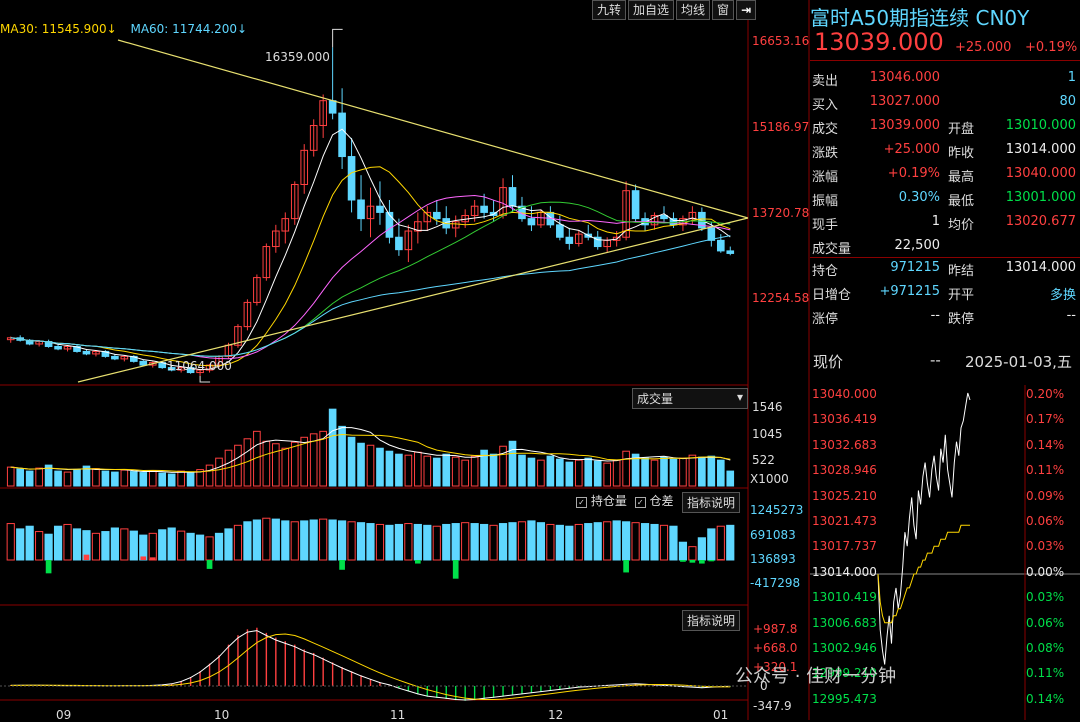  Describe the element at coordinates (924, 528) in the screenshot. I see `intraday-price-line` at that location.